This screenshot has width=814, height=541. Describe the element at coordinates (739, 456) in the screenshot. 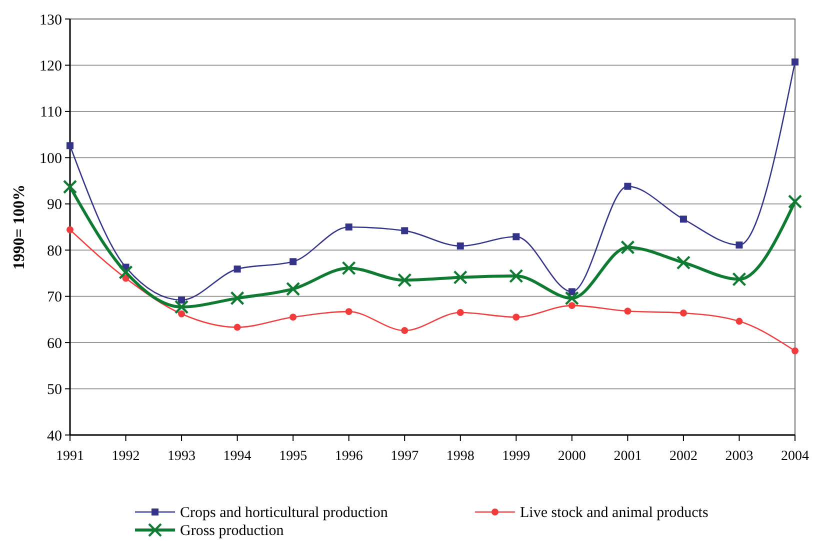

I see `x-tick-label: 2003` at that location.